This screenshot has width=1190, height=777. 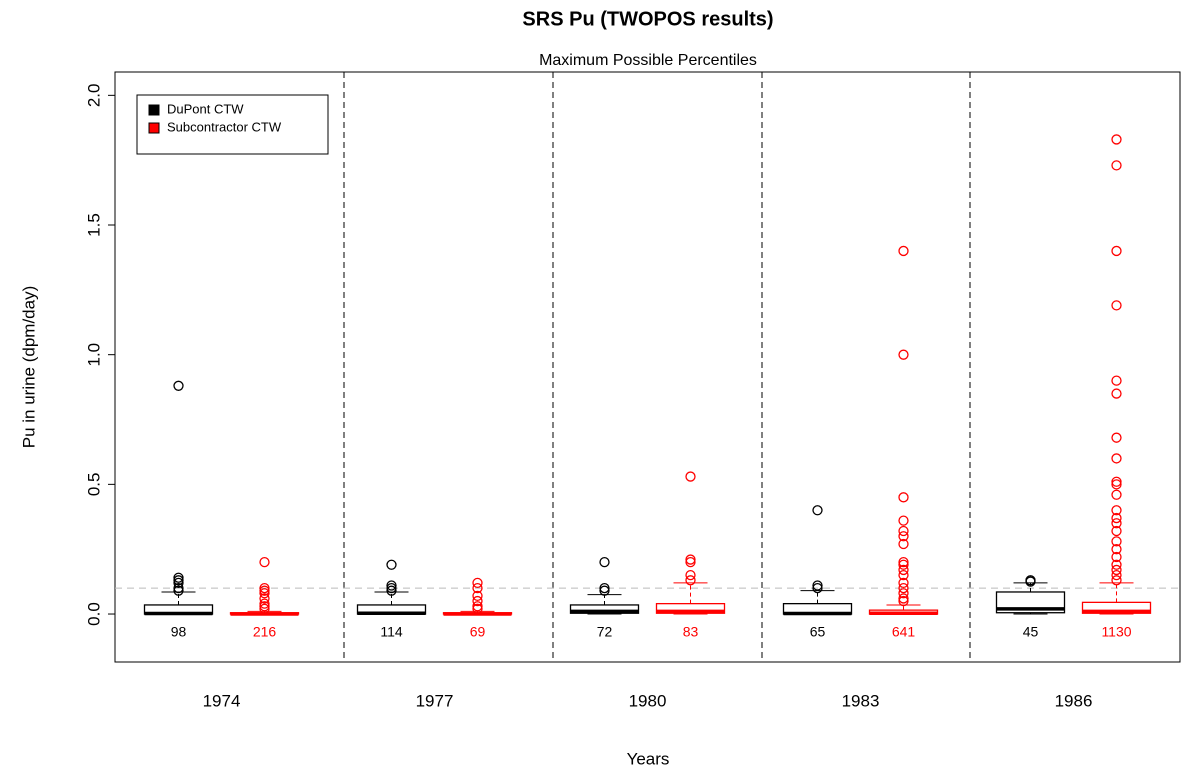 What do you see at coordinates (28, 367) in the screenshot?
I see `y-axis-title: Pu in urine (dpm/day)` at bounding box center [28, 367].